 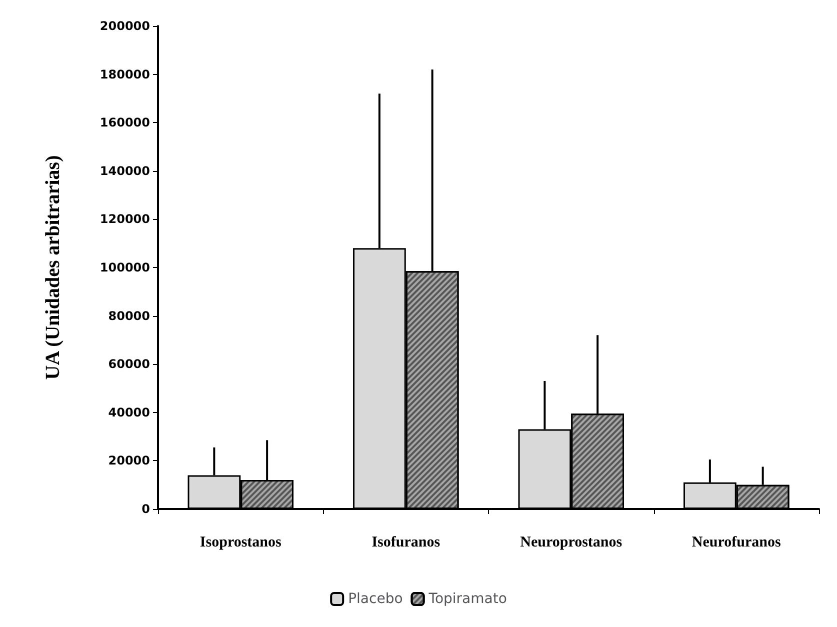 What do you see at coordinates (53, 267) in the screenshot?
I see `y-axis-title: UA (Unidades arbitrarias)` at bounding box center [53, 267].